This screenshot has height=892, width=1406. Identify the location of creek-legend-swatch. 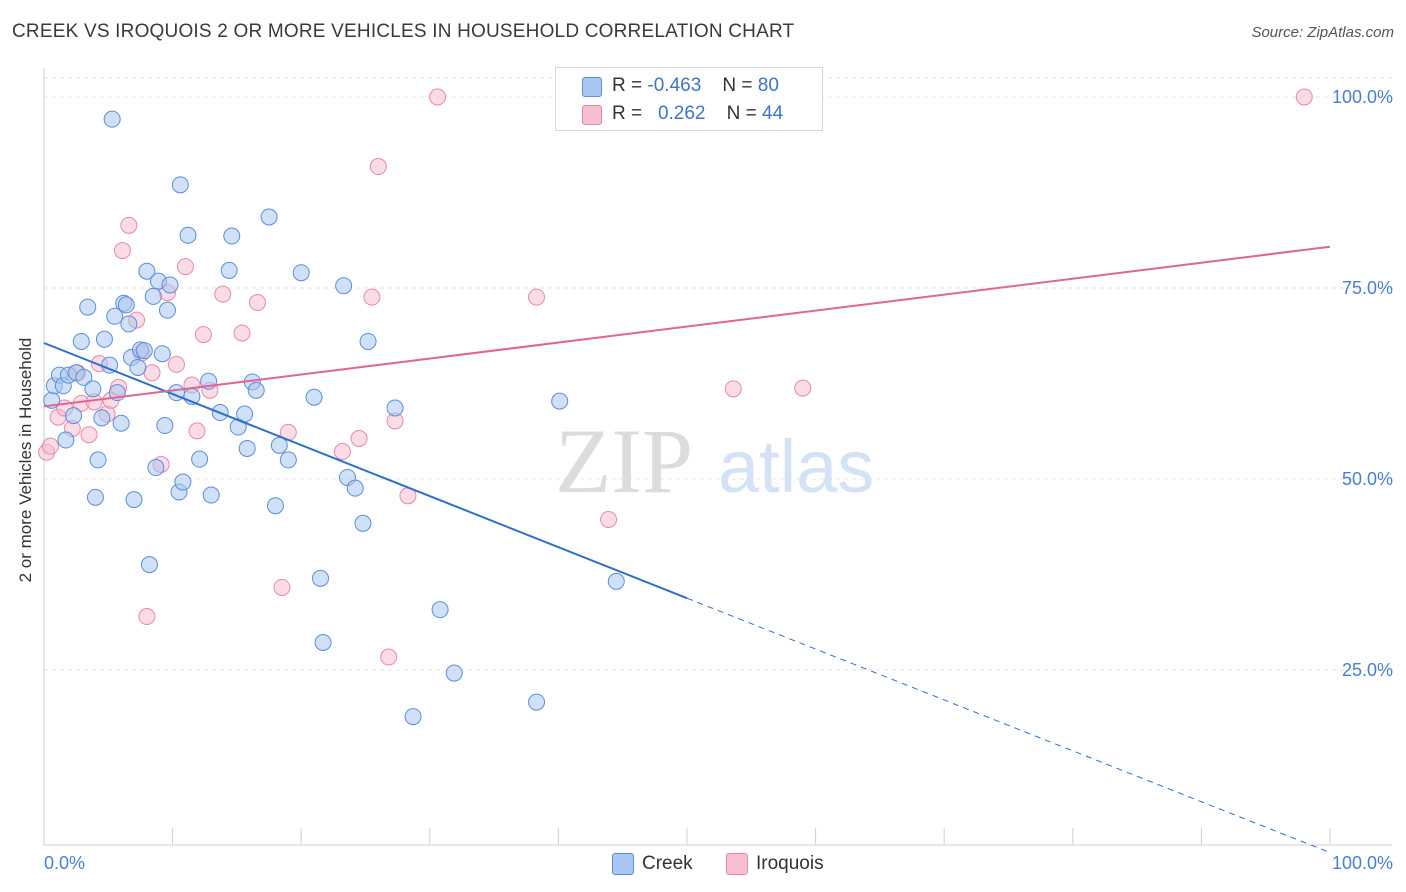
(623, 864).